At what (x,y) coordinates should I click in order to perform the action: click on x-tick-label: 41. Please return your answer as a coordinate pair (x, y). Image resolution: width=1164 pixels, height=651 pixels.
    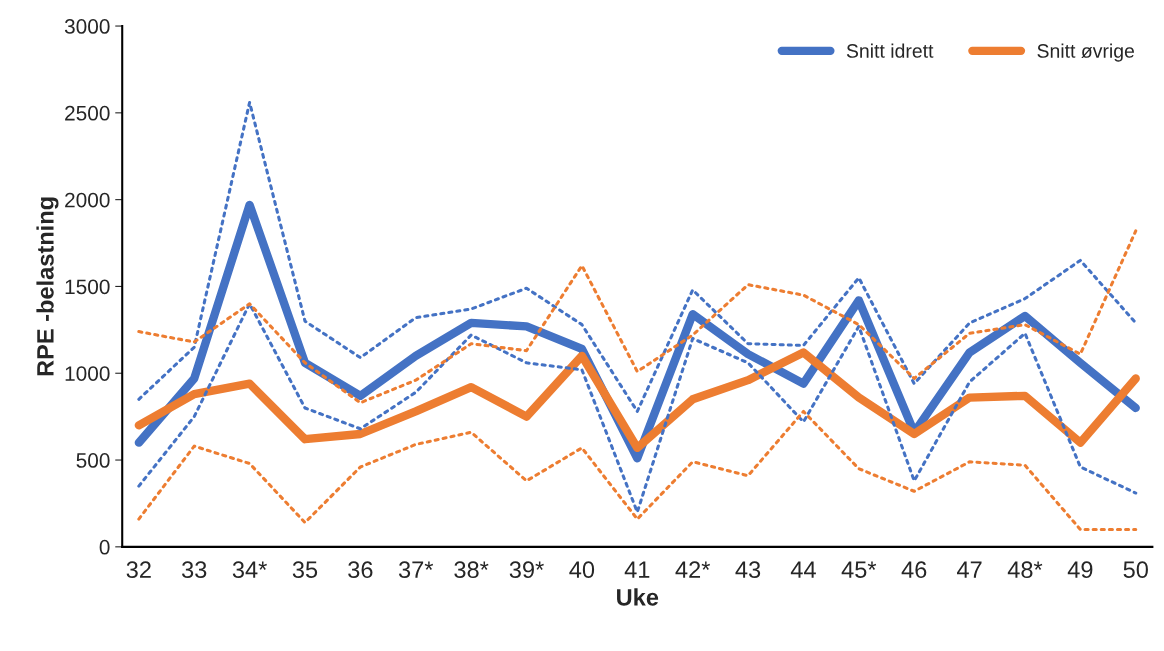
    Looking at the image, I should click on (637, 569).